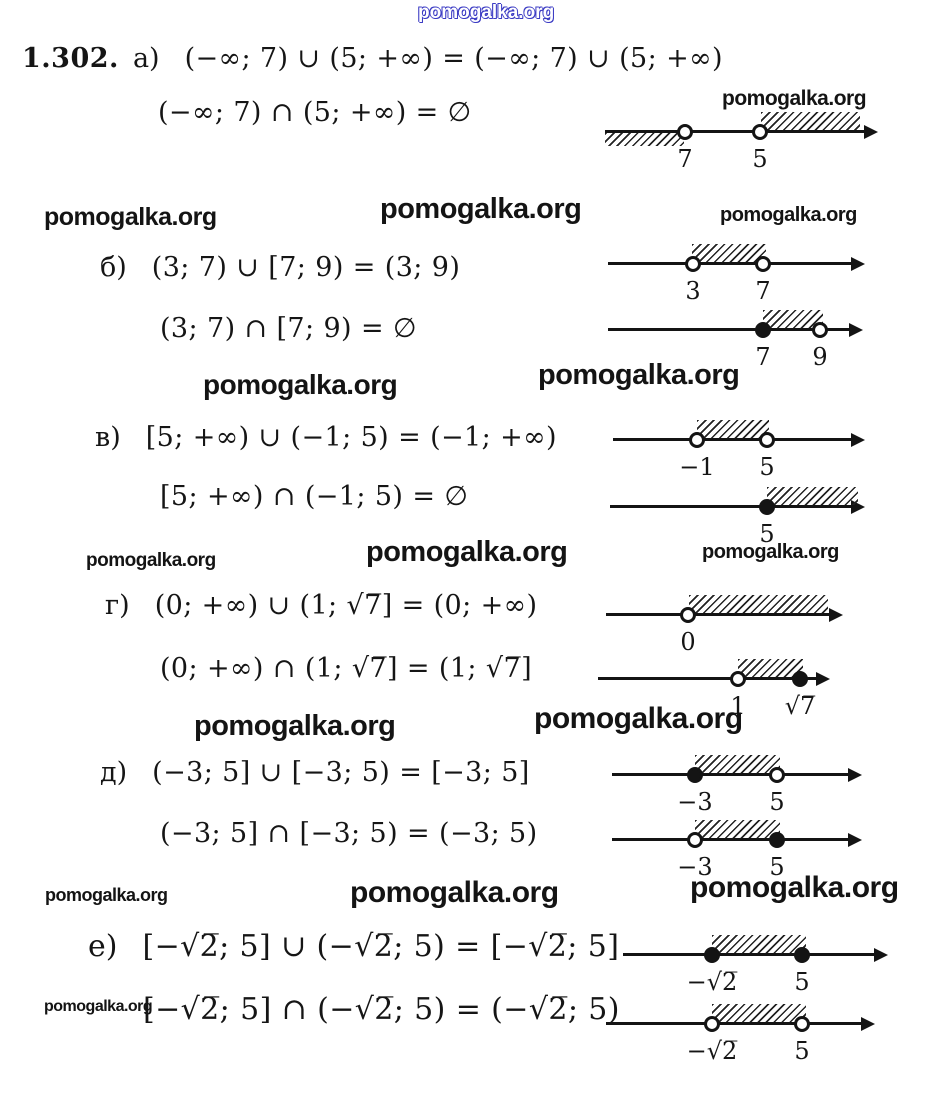  I want to click on part-label-b: б), so click(113, 267).